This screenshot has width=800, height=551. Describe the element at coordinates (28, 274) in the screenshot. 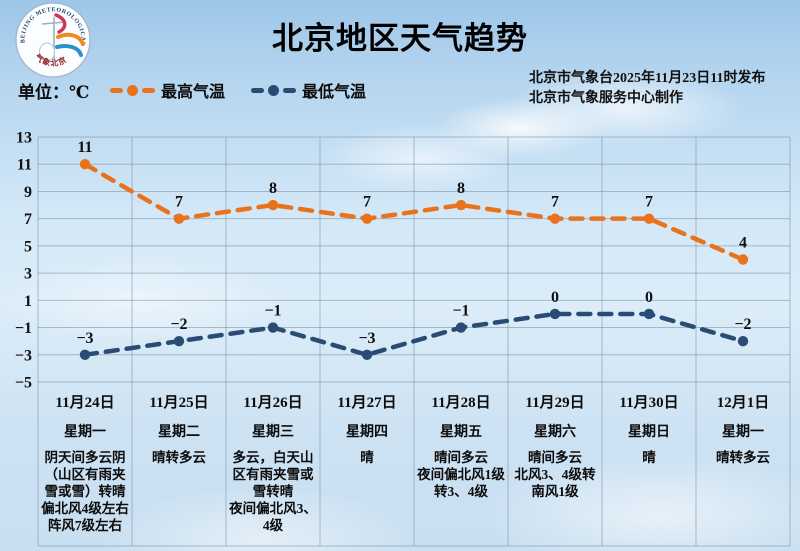

I see `y-axis-tick-label: 3` at that location.